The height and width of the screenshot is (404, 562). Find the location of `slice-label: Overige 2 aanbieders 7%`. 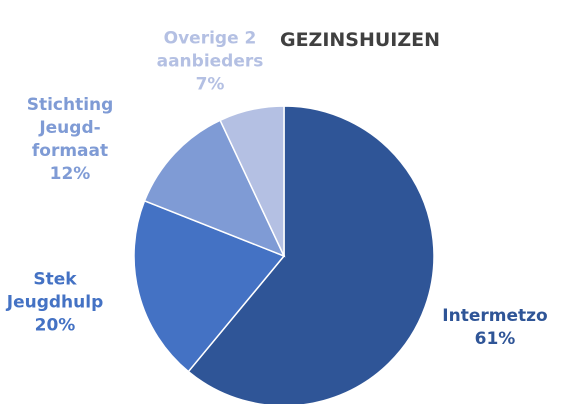

slice-label: Overige 2 aanbieders 7% is located at coordinates (210, 62).